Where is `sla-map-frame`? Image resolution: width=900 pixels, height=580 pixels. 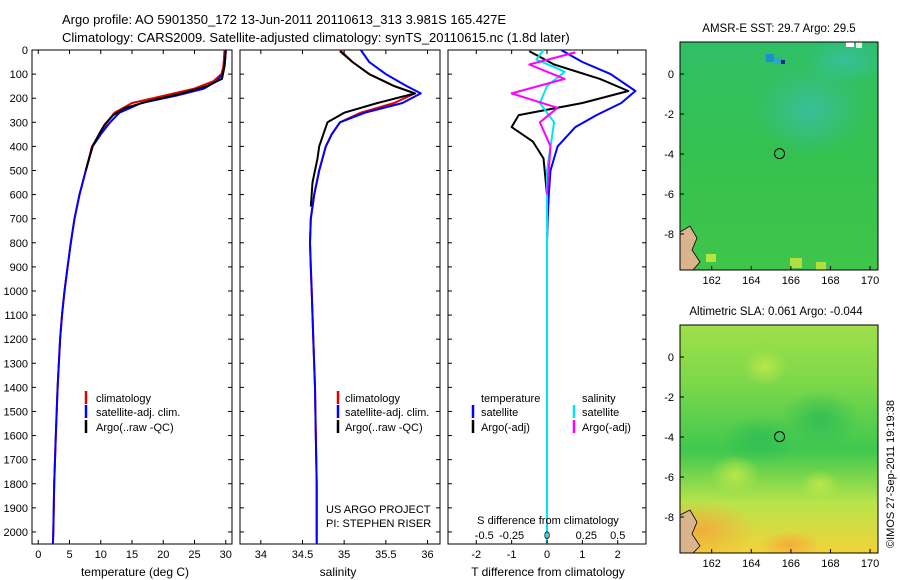
sla-map-frame is located at coordinates (779, 439).